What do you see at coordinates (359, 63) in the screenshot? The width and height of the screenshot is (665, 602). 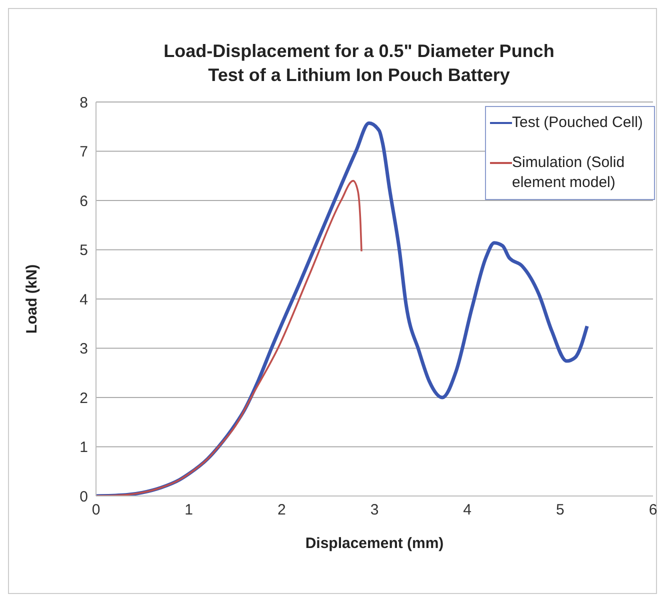 I see `chart-title: Load-Displacement for a 0.5" Diameter Punch Test of a Lithium Ion Pouch Battery` at bounding box center [359, 63].